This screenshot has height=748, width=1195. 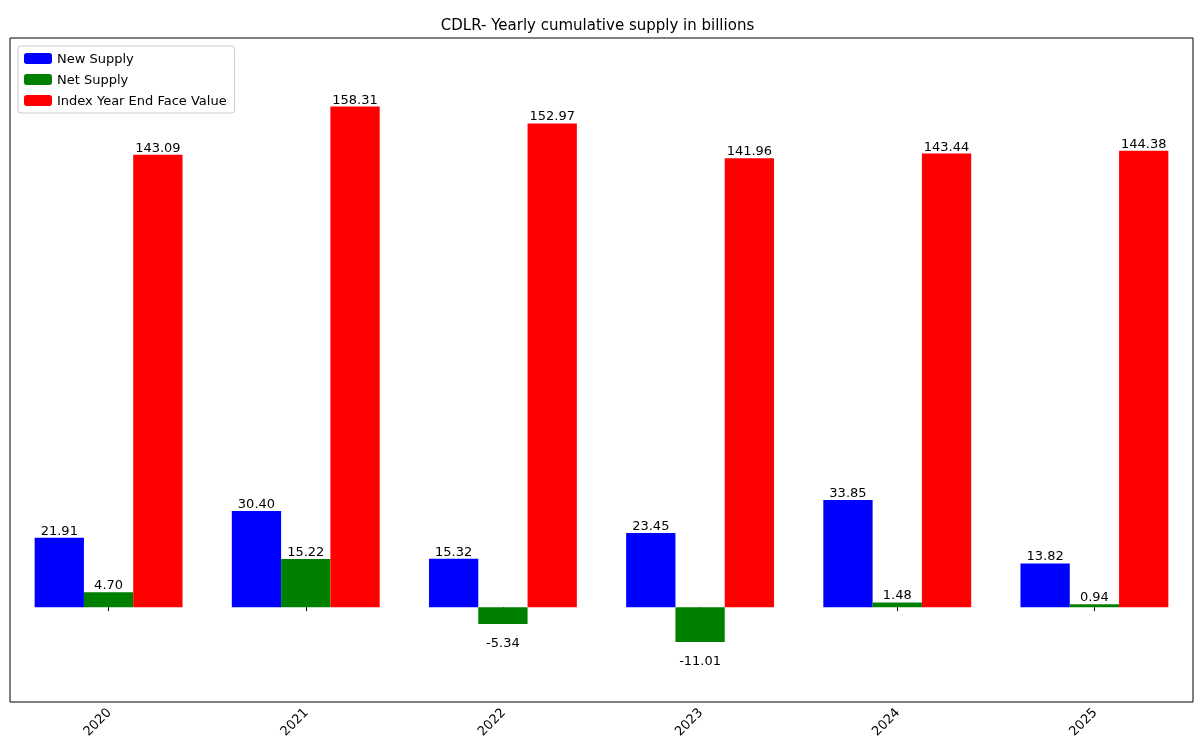 What do you see at coordinates (109, 585) in the screenshot?
I see `data-label: 4.70` at bounding box center [109, 585].